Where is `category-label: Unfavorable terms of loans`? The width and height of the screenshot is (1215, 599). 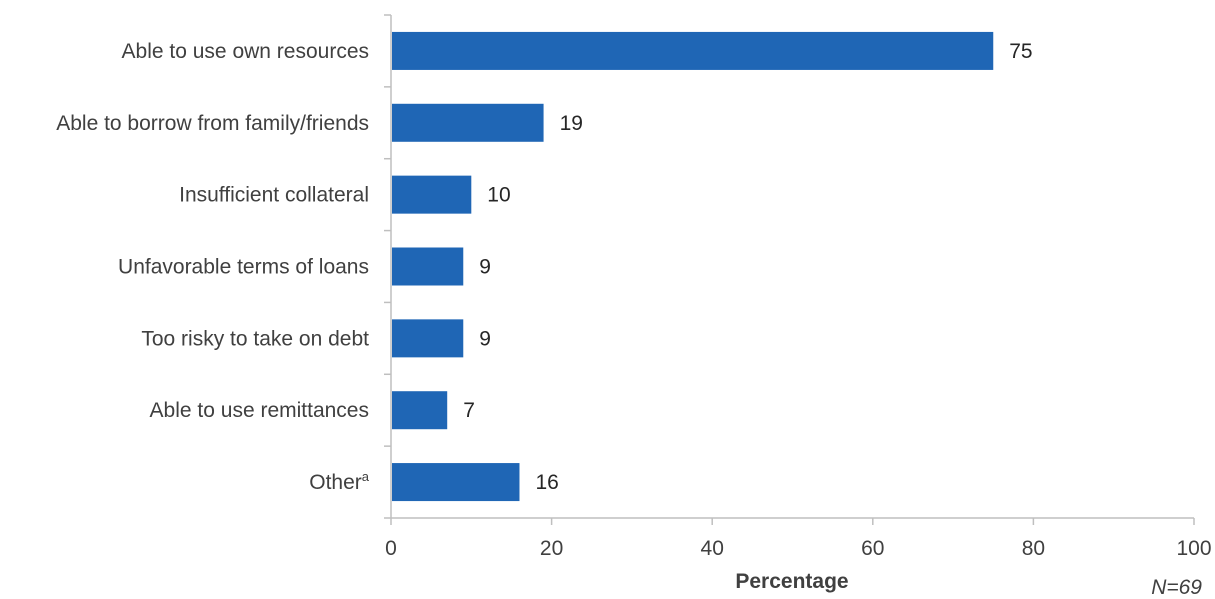 category-label: Unfavorable terms of loans is located at coordinates (243, 267).